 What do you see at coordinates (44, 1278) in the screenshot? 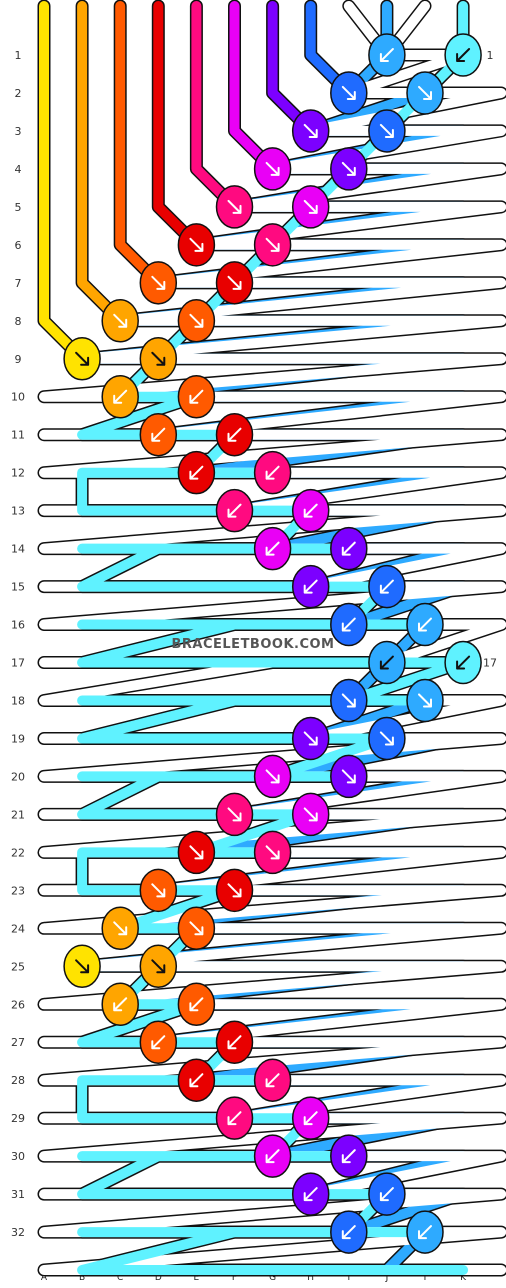
I see `string-label-bottom: A` at bounding box center [44, 1278].